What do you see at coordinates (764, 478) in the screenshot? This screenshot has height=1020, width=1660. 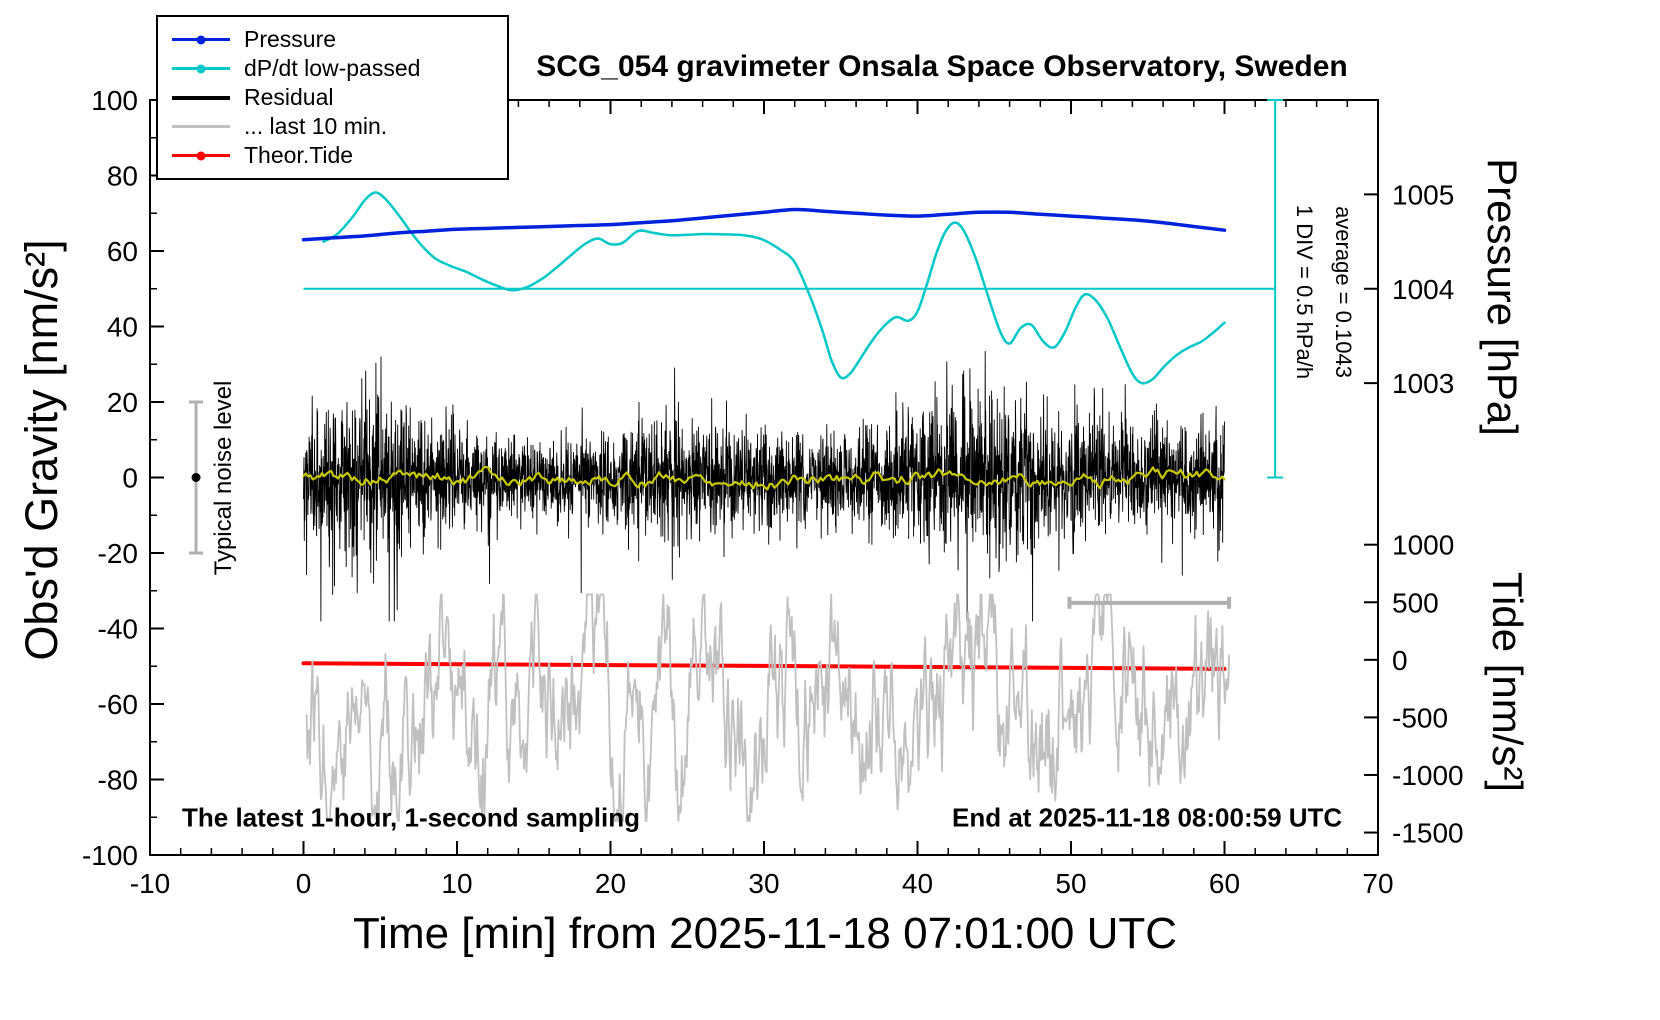 I see `residual-mean-line` at bounding box center [764, 478].